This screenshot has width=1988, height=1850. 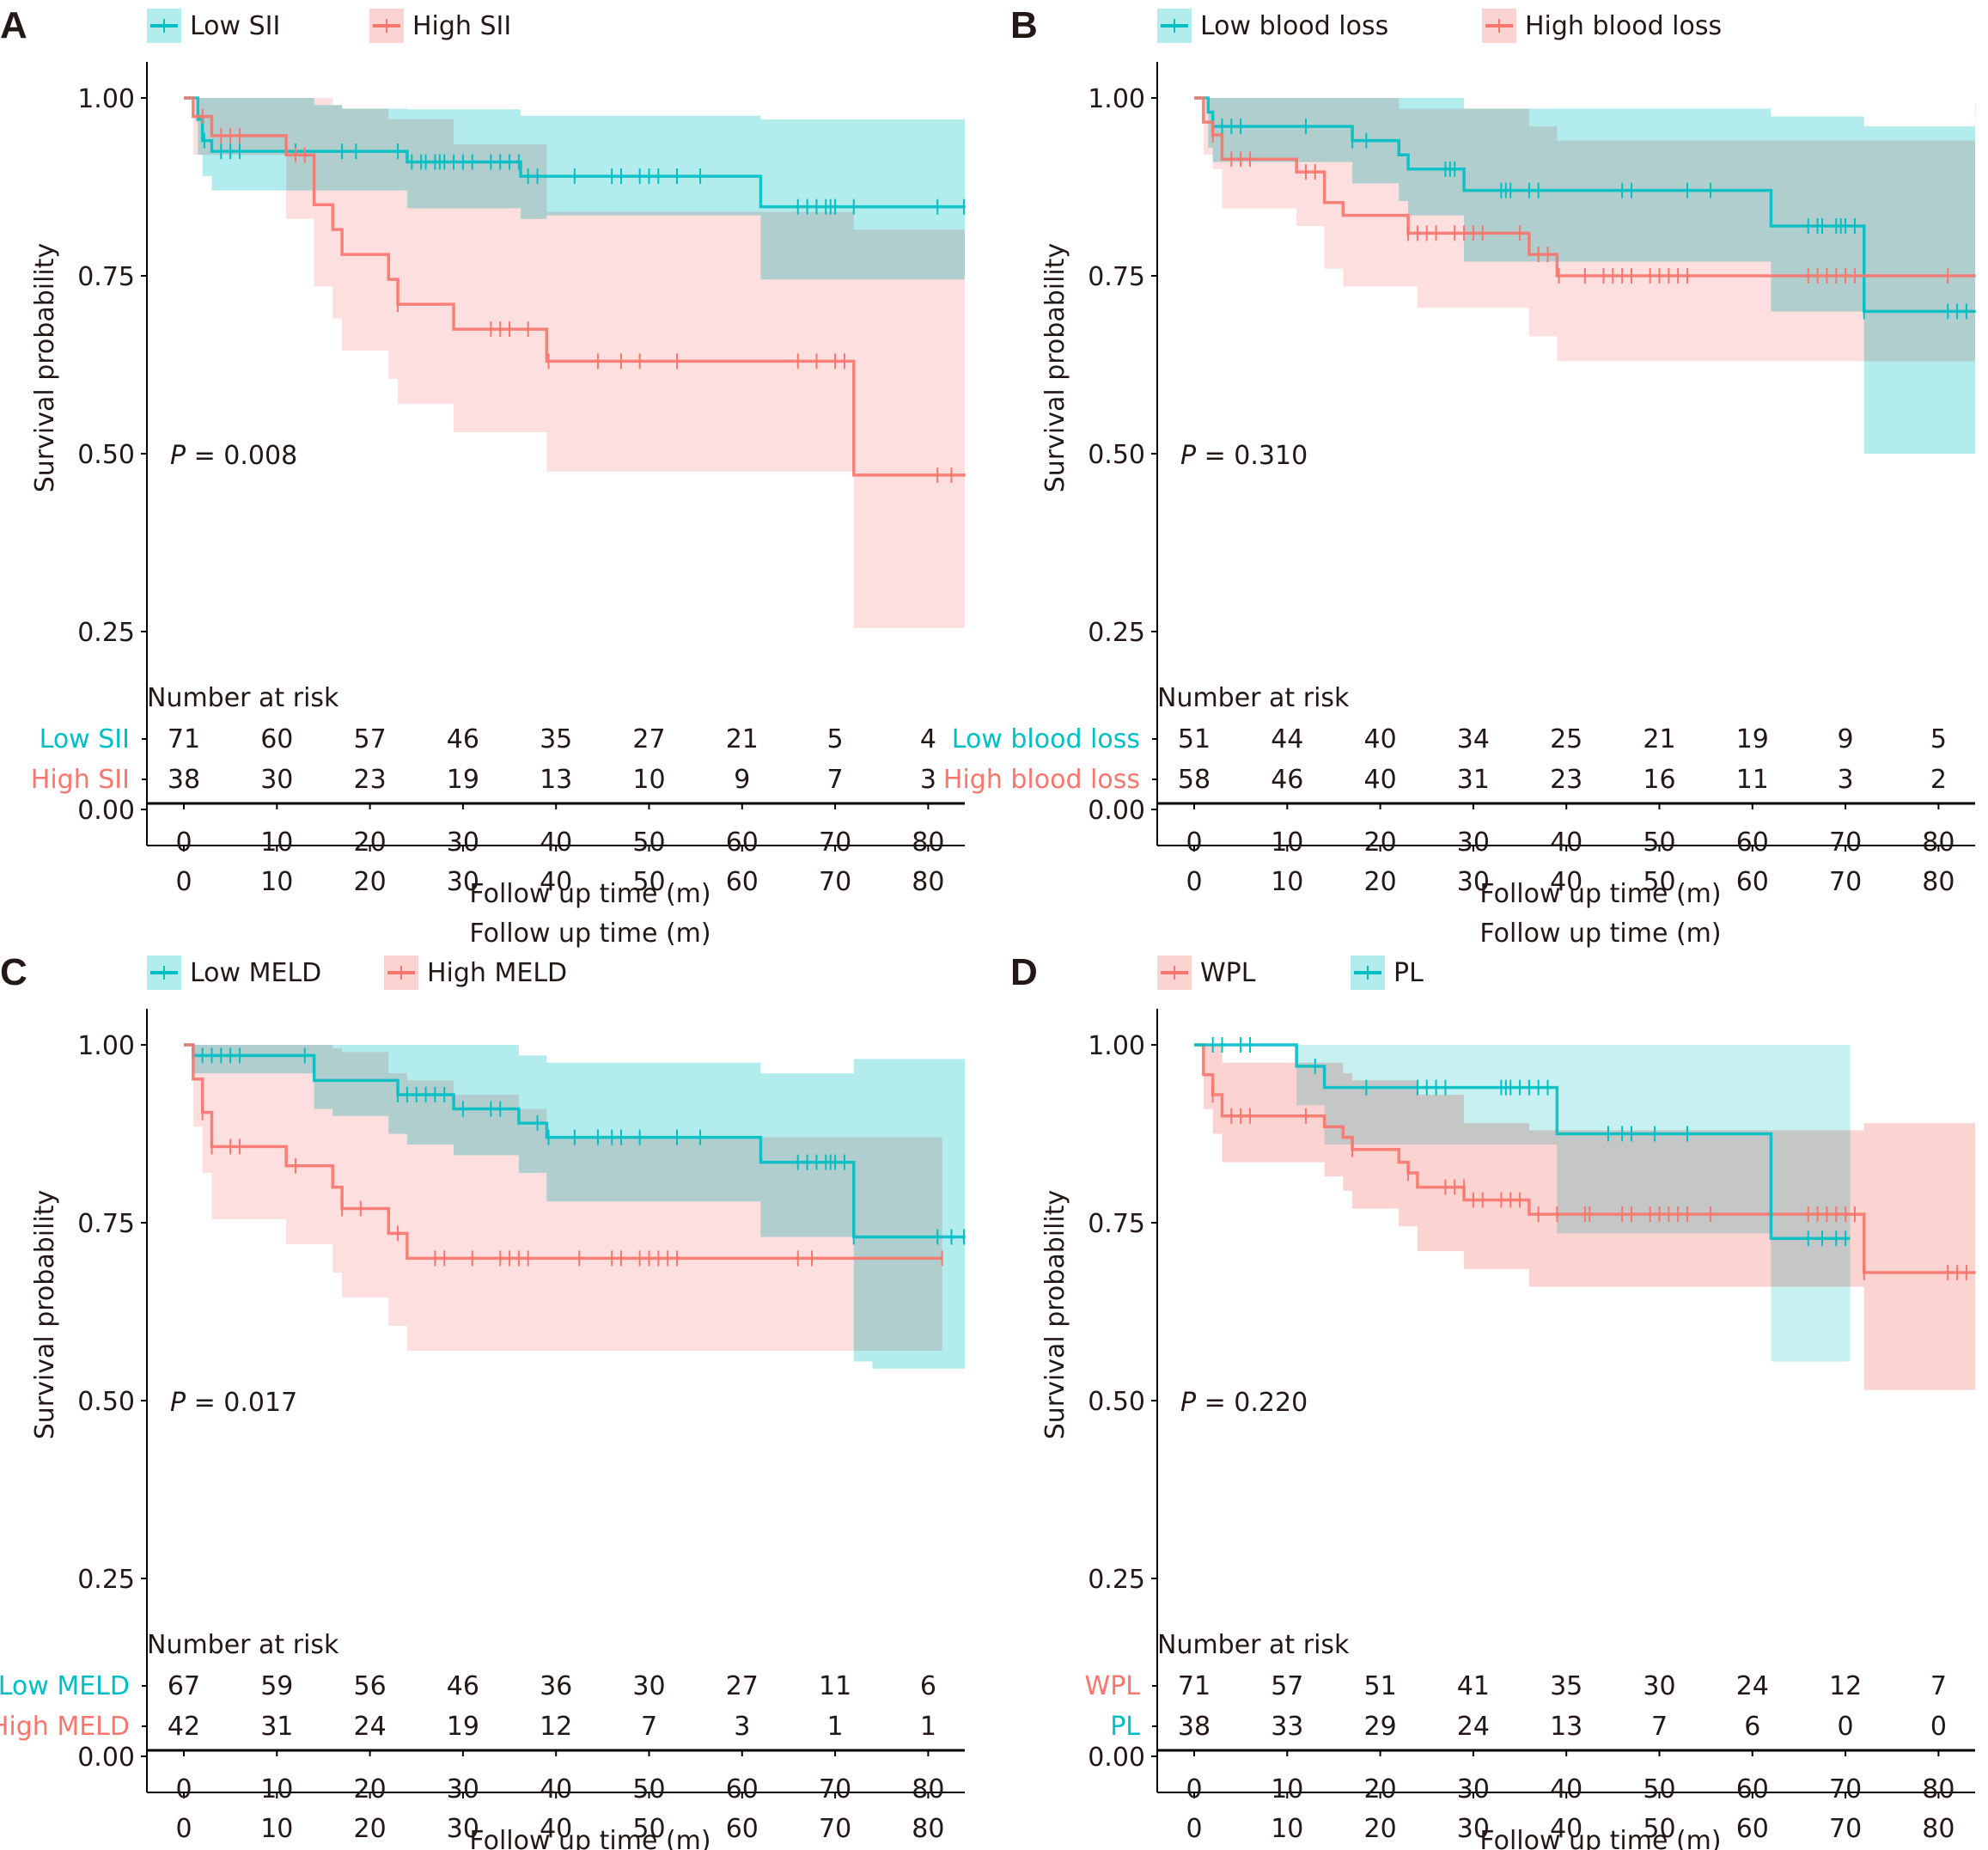 I want to click on legend-item: PL, so click(x=1387, y=973).